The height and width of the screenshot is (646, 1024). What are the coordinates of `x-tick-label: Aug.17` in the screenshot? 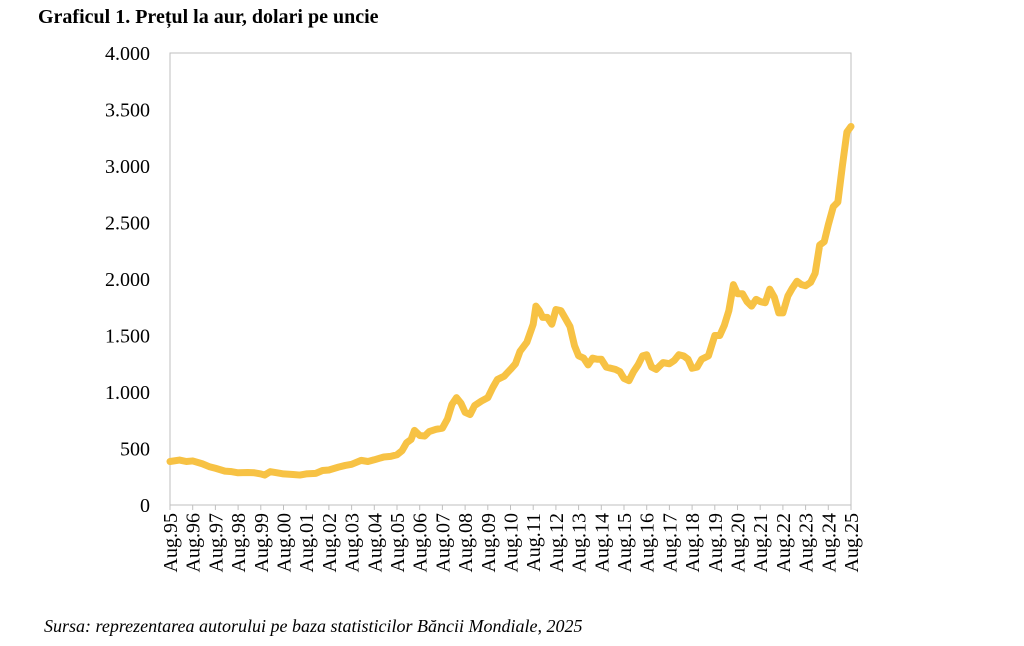 It's located at (670, 542).